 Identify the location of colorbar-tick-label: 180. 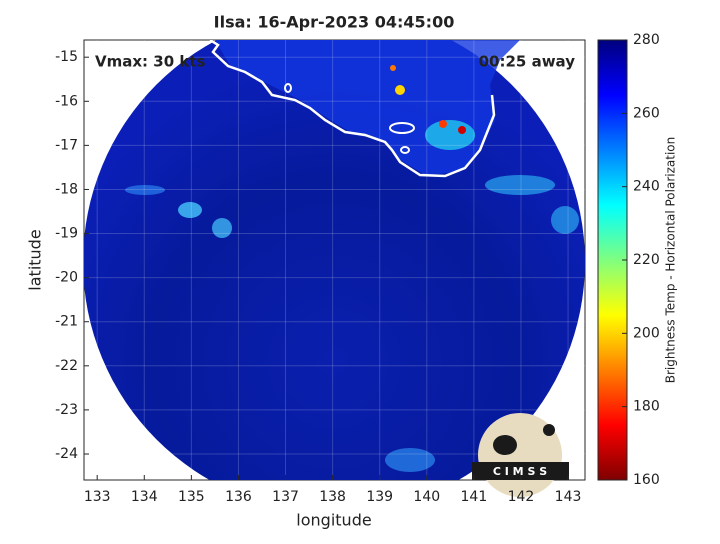
(646, 407).